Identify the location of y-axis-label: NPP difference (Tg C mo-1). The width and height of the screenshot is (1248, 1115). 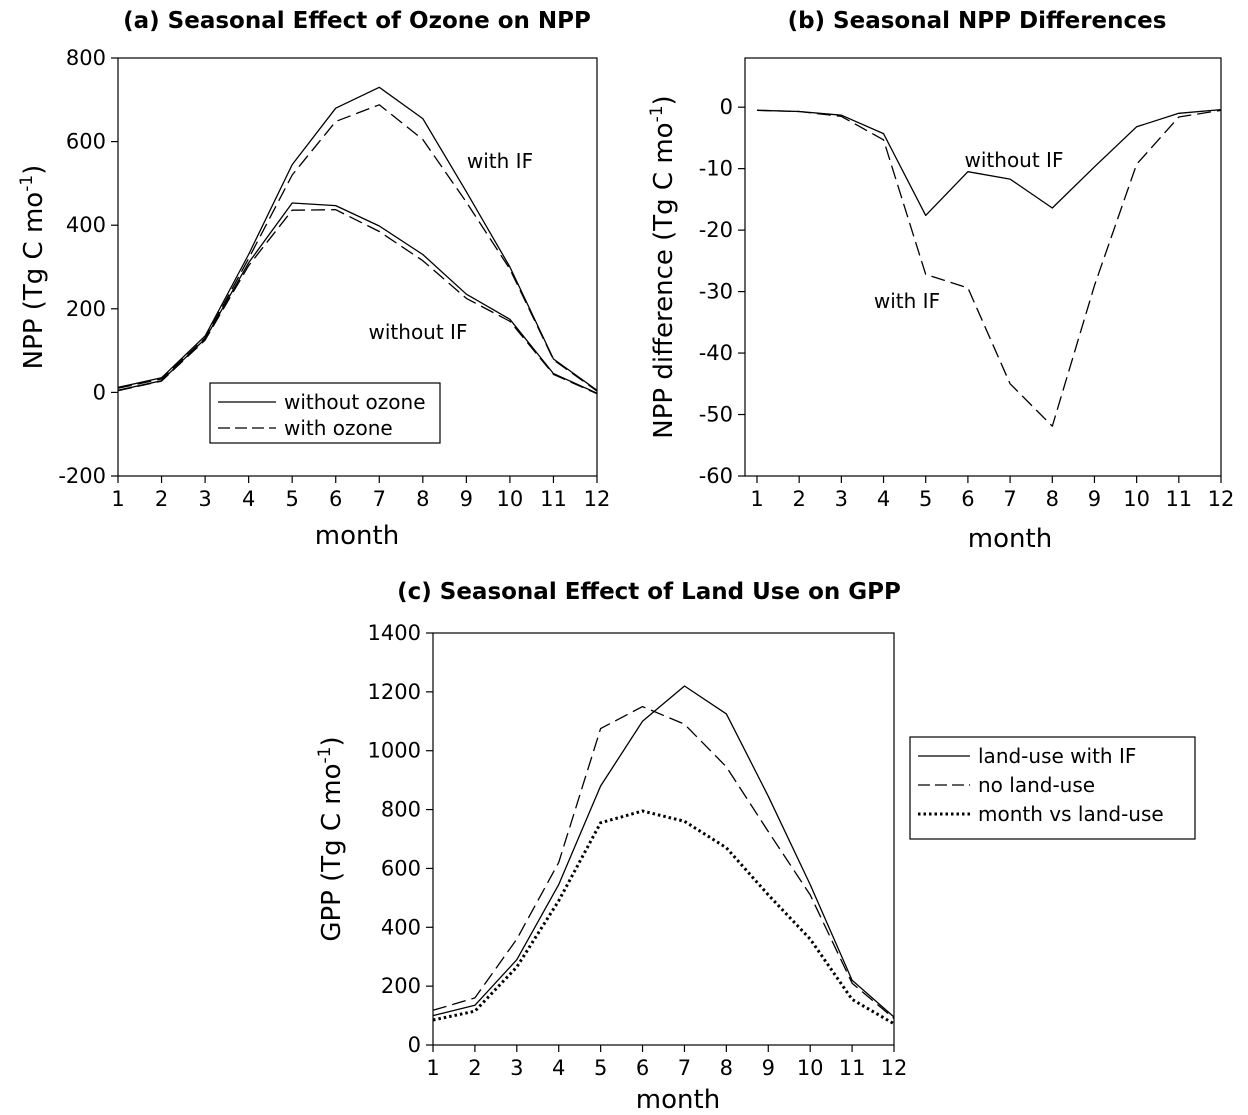
(663, 266).